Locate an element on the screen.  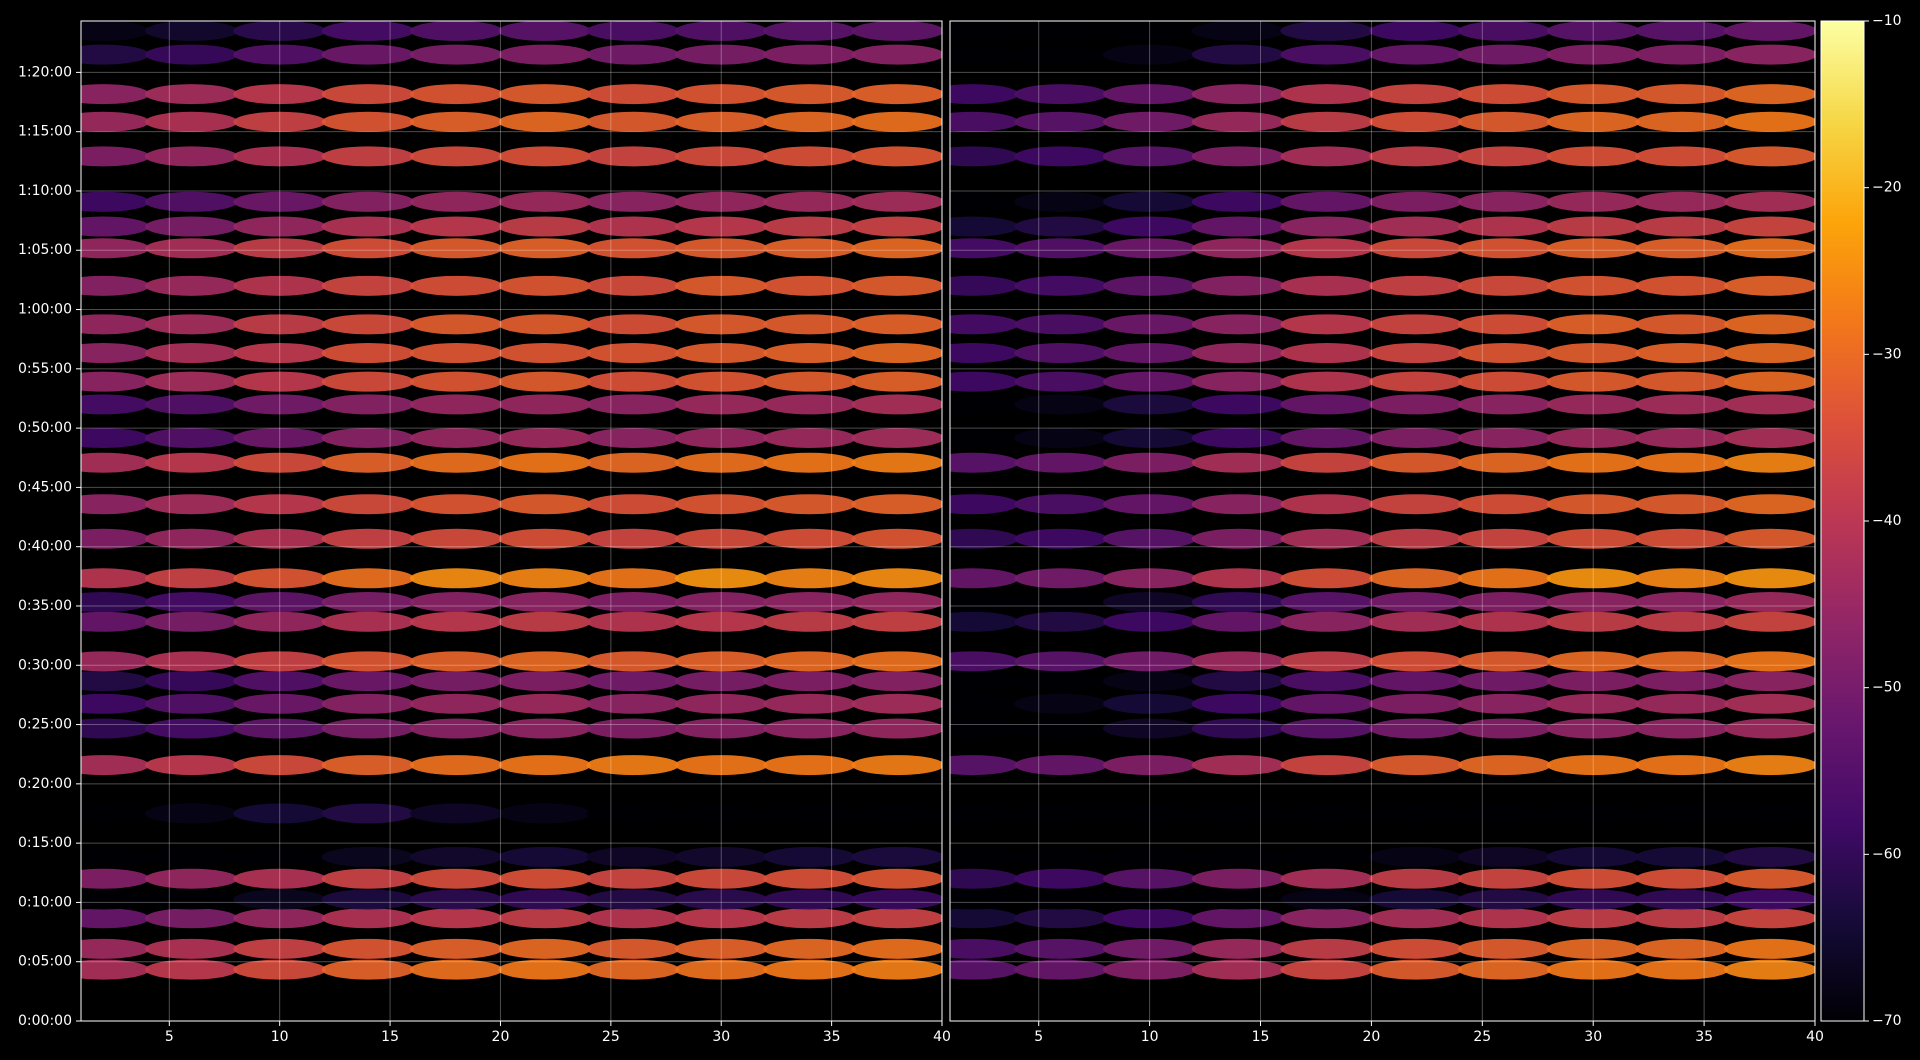
y-tick-label: 0:10:00 is located at coordinates (45, 902).